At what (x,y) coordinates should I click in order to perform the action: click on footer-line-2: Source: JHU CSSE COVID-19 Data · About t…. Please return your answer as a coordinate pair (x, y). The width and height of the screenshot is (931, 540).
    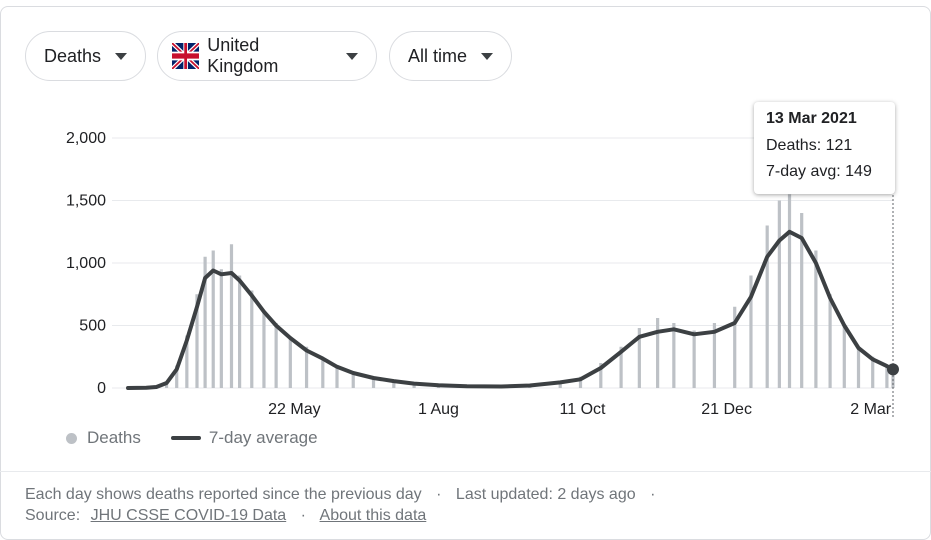
    Looking at the image, I should click on (225, 516).